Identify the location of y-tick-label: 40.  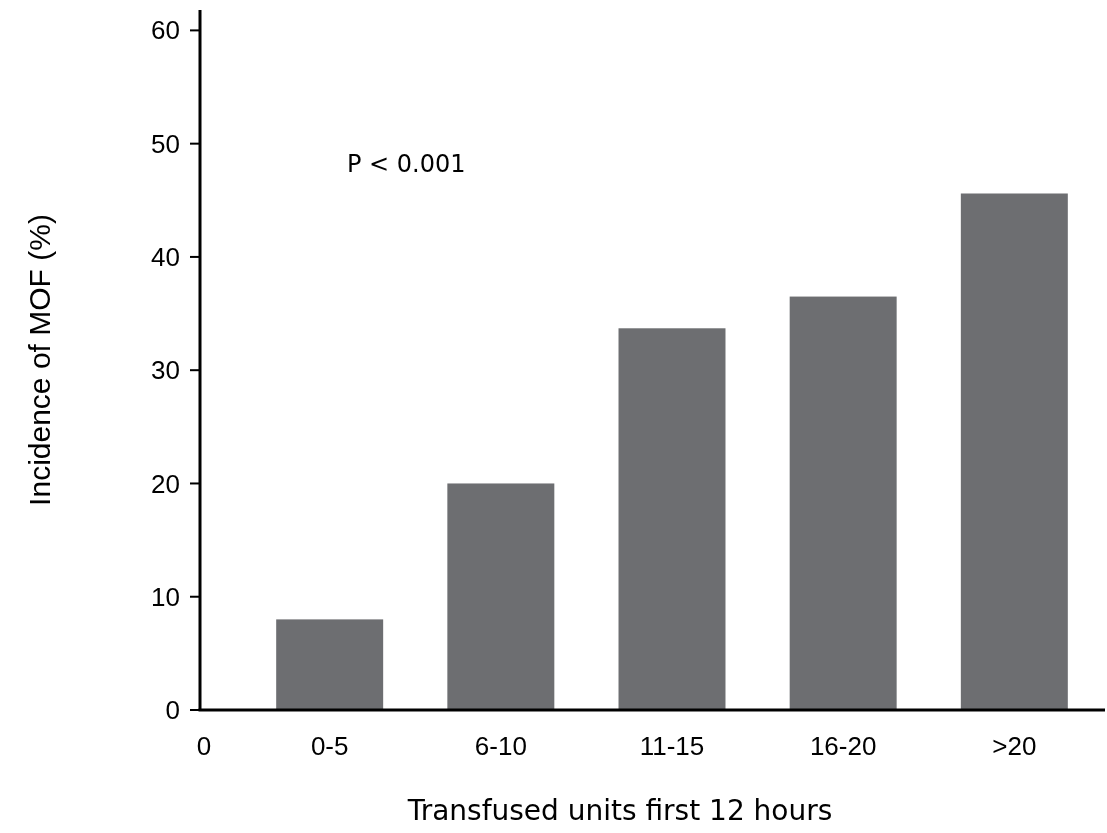
(165, 257).